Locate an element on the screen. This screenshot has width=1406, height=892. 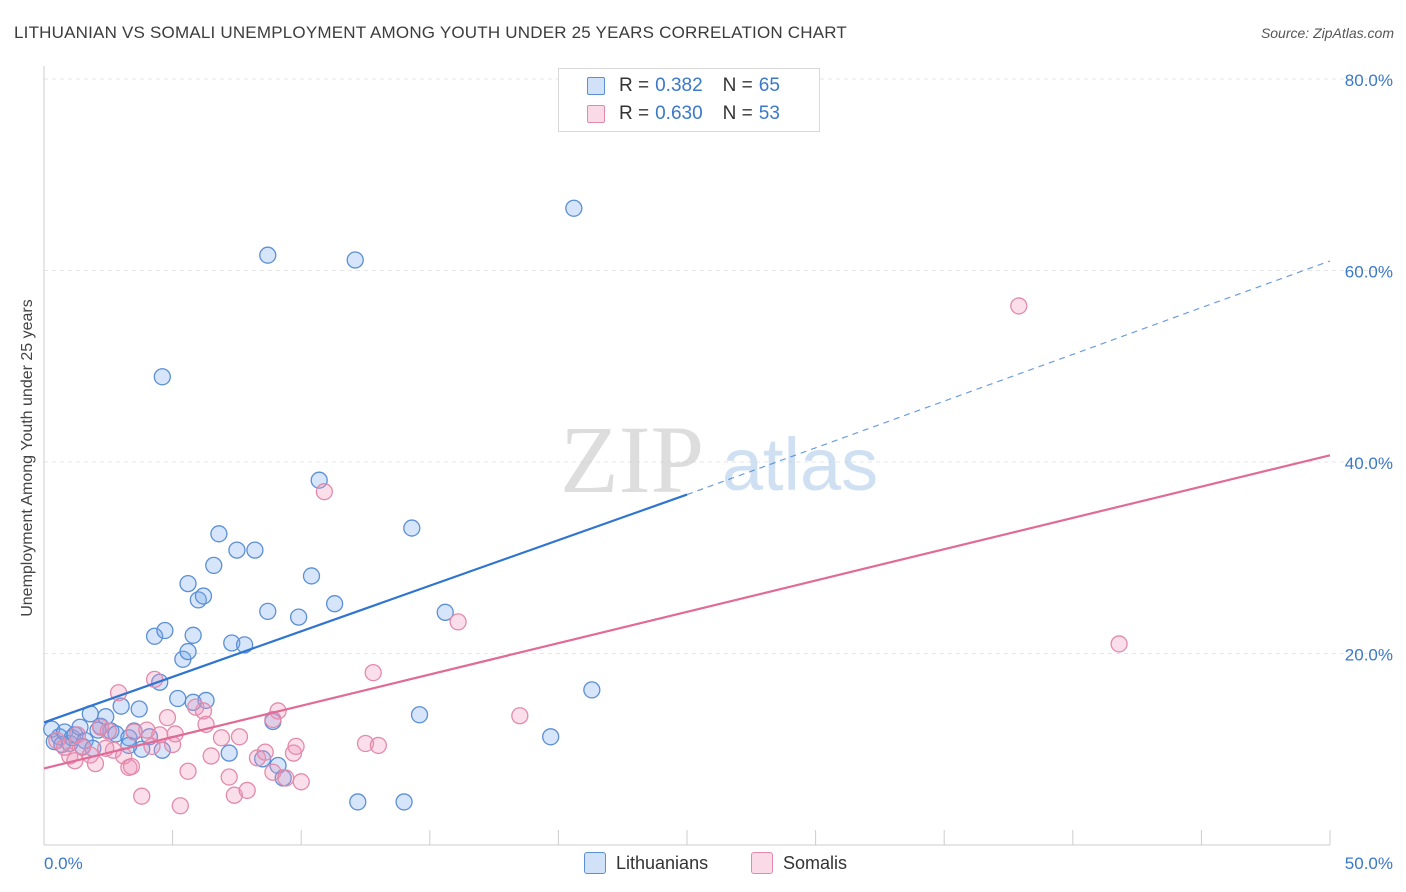
x-tick-label-min: 0.0% is located at coordinates (63, 863).